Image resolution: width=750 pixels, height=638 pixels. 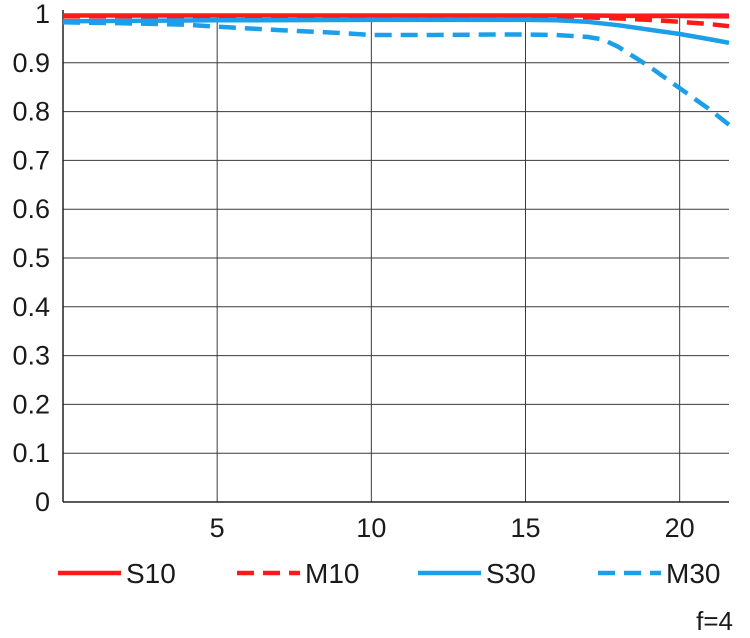 What do you see at coordinates (31, 453) in the screenshot?
I see `y-tick-label: 0.1` at bounding box center [31, 453].